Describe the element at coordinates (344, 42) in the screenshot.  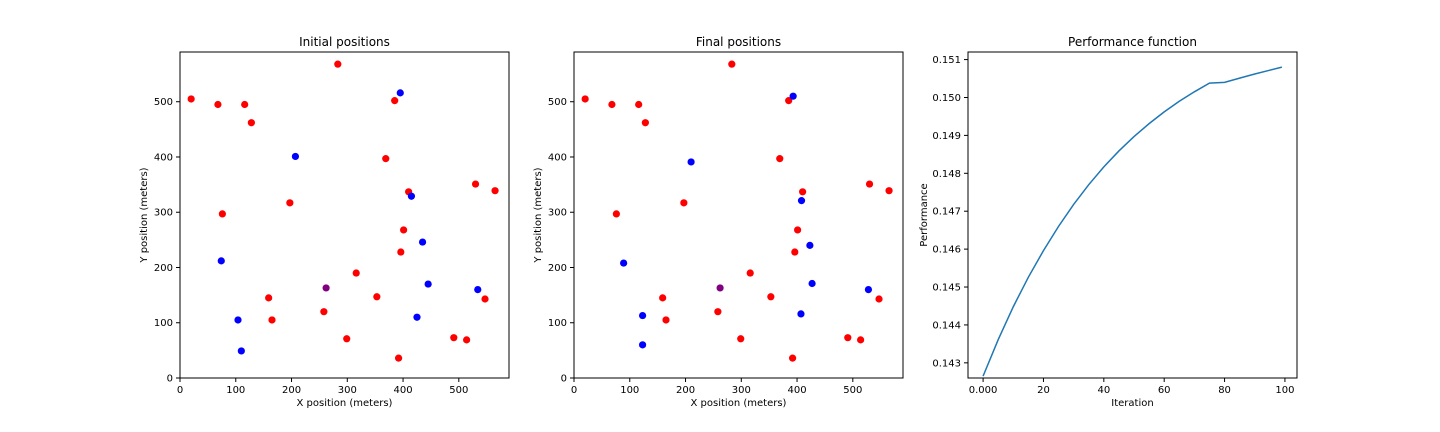
I see `chart-title: Initial positions` at that location.